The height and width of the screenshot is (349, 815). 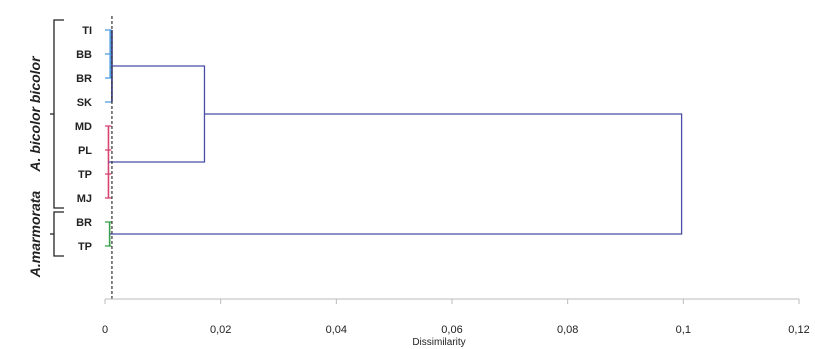 What do you see at coordinates (35, 114) in the screenshot?
I see `group-label: A. bicolor bicolor` at bounding box center [35, 114].